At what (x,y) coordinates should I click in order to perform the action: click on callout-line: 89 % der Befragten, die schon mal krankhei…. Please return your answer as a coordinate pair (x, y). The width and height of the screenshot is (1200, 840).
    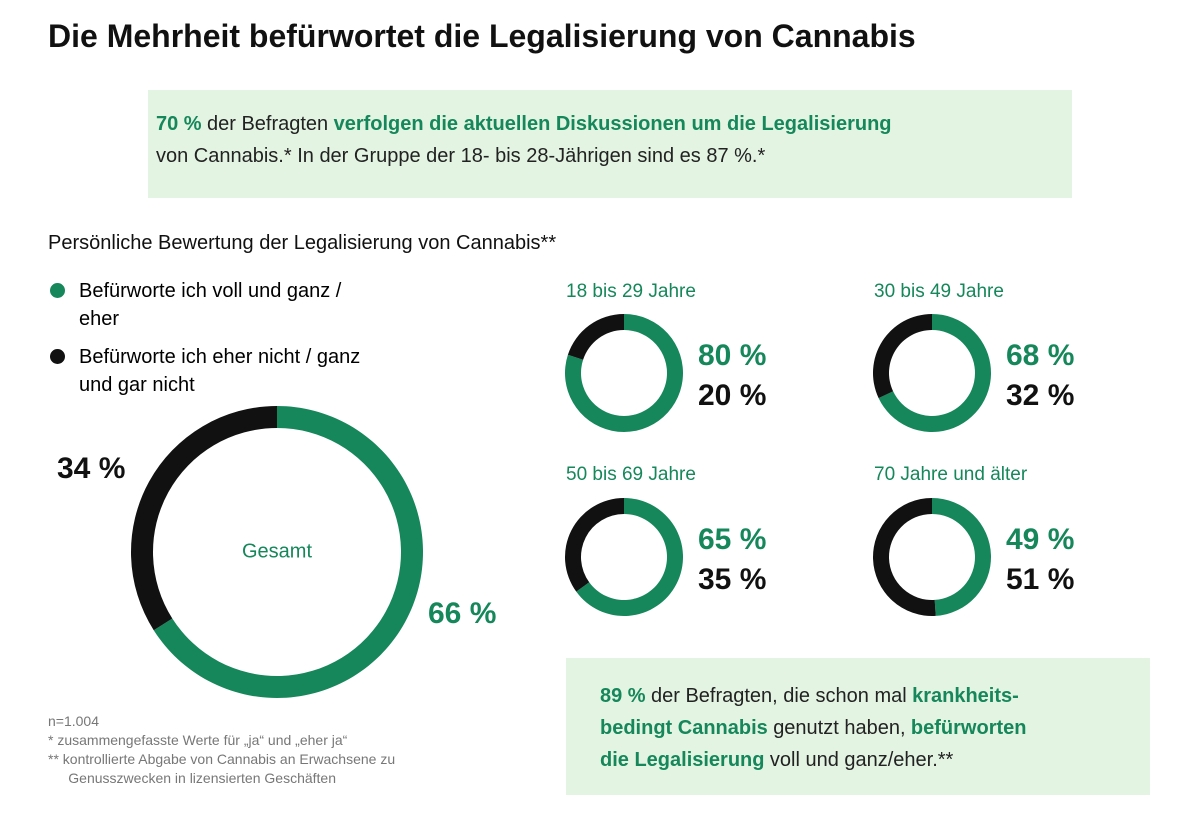
    Looking at the image, I should click on (875, 696).